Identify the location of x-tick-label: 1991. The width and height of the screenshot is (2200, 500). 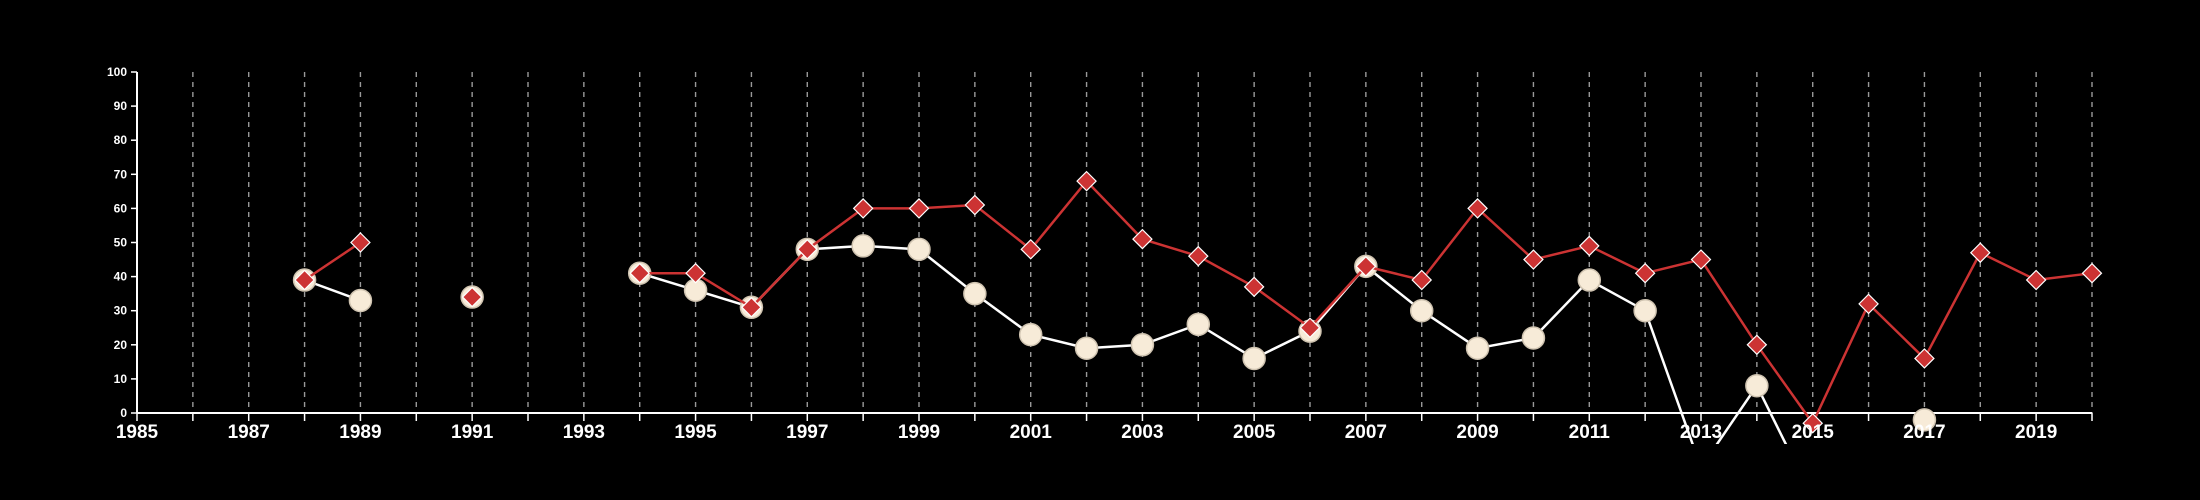
(472, 432).